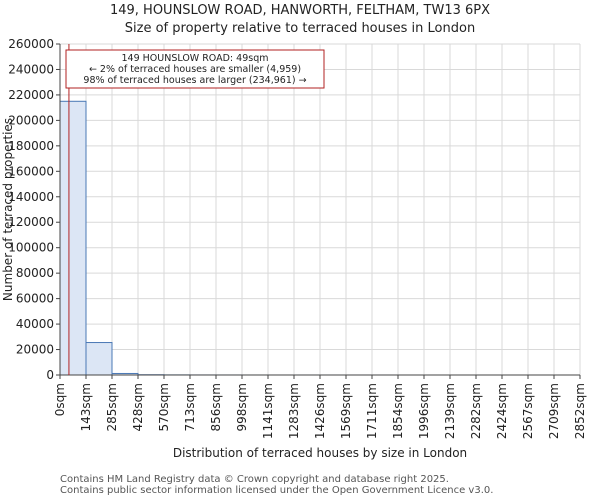 This screenshot has width=600, height=500. What do you see at coordinates (50, 375) in the screenshot?
I see `y-tick-label: 0` at bounding box center [50, 375].